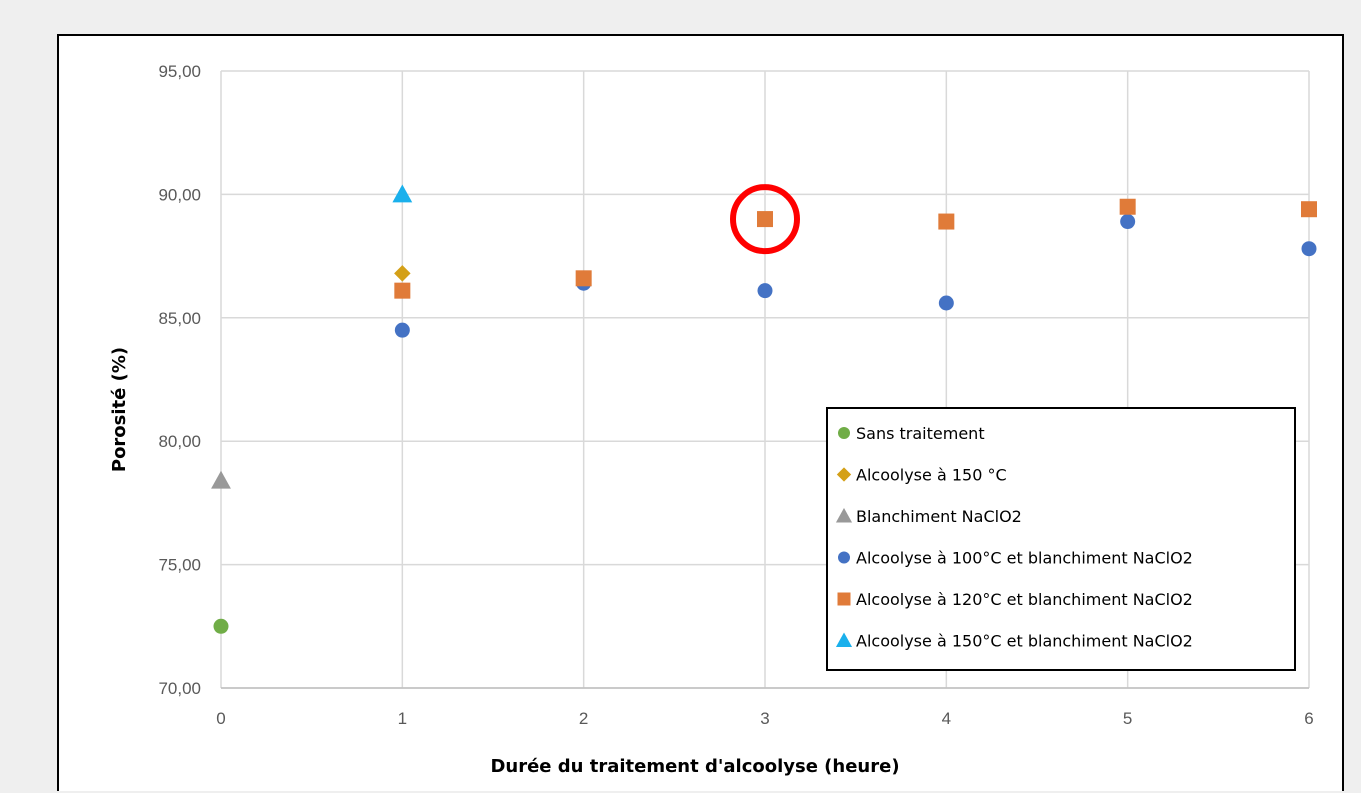  I want to click on y-tick-label: 75,00, so click(179, 565).